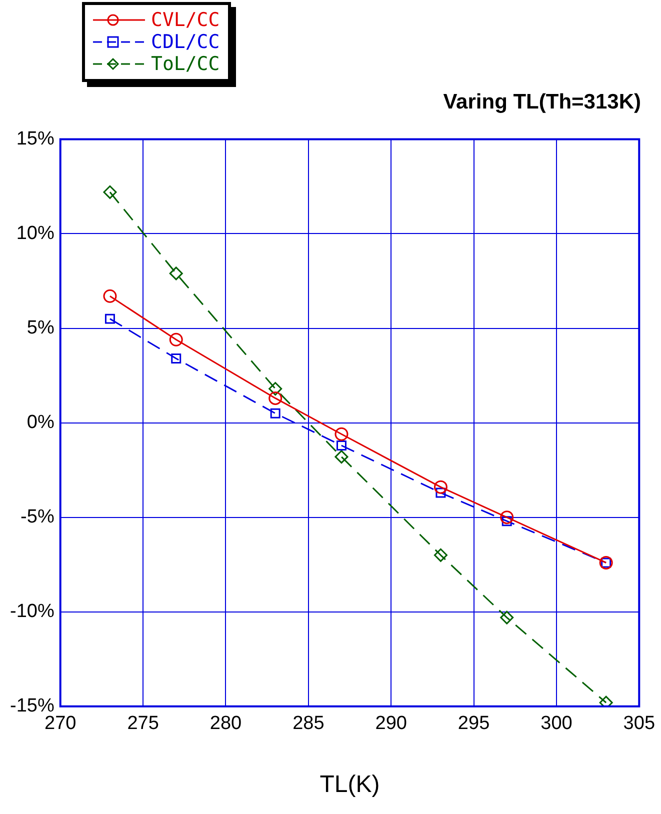  Describe the element at coordinates (40, 423) in the screenshot. I see `y-tick-label: 0%` at that location.